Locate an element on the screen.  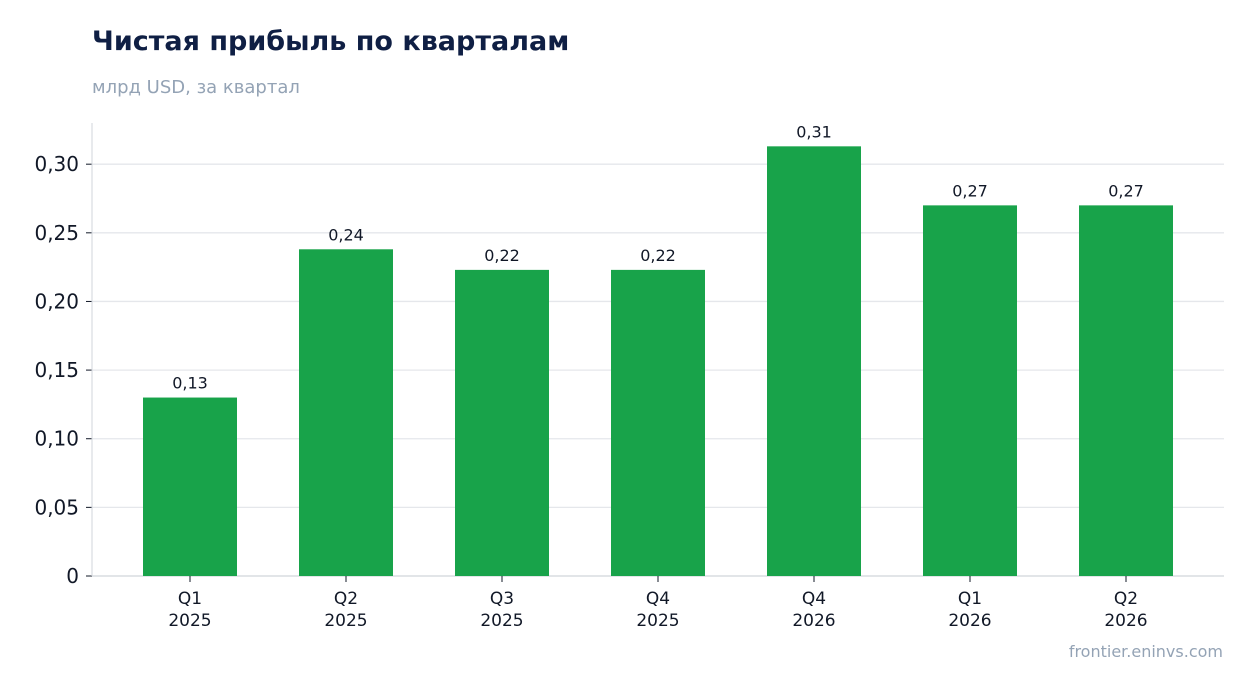
chart-title: Чистая прибыль по кварталам is located at coordinates (331, 41).